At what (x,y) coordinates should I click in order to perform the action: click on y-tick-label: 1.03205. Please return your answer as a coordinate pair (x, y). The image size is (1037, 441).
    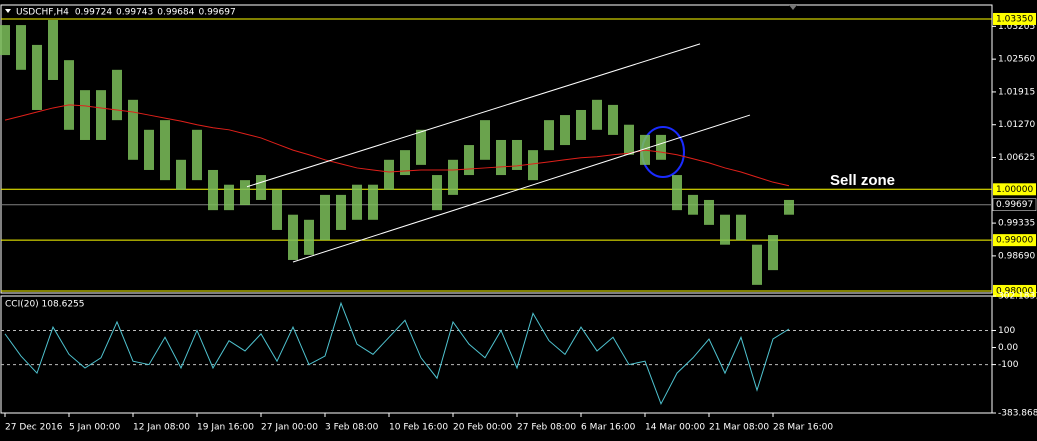
    Looking at the image, I should click on (1016, 27).